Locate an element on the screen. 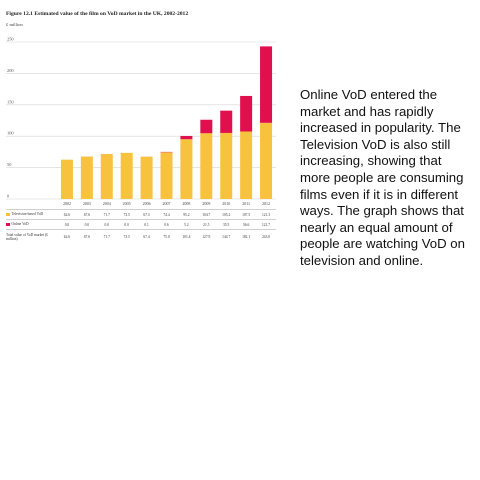 This screenshot has width=480, height=480. table-cell: 243.0 is located at coordinates (266, 236).